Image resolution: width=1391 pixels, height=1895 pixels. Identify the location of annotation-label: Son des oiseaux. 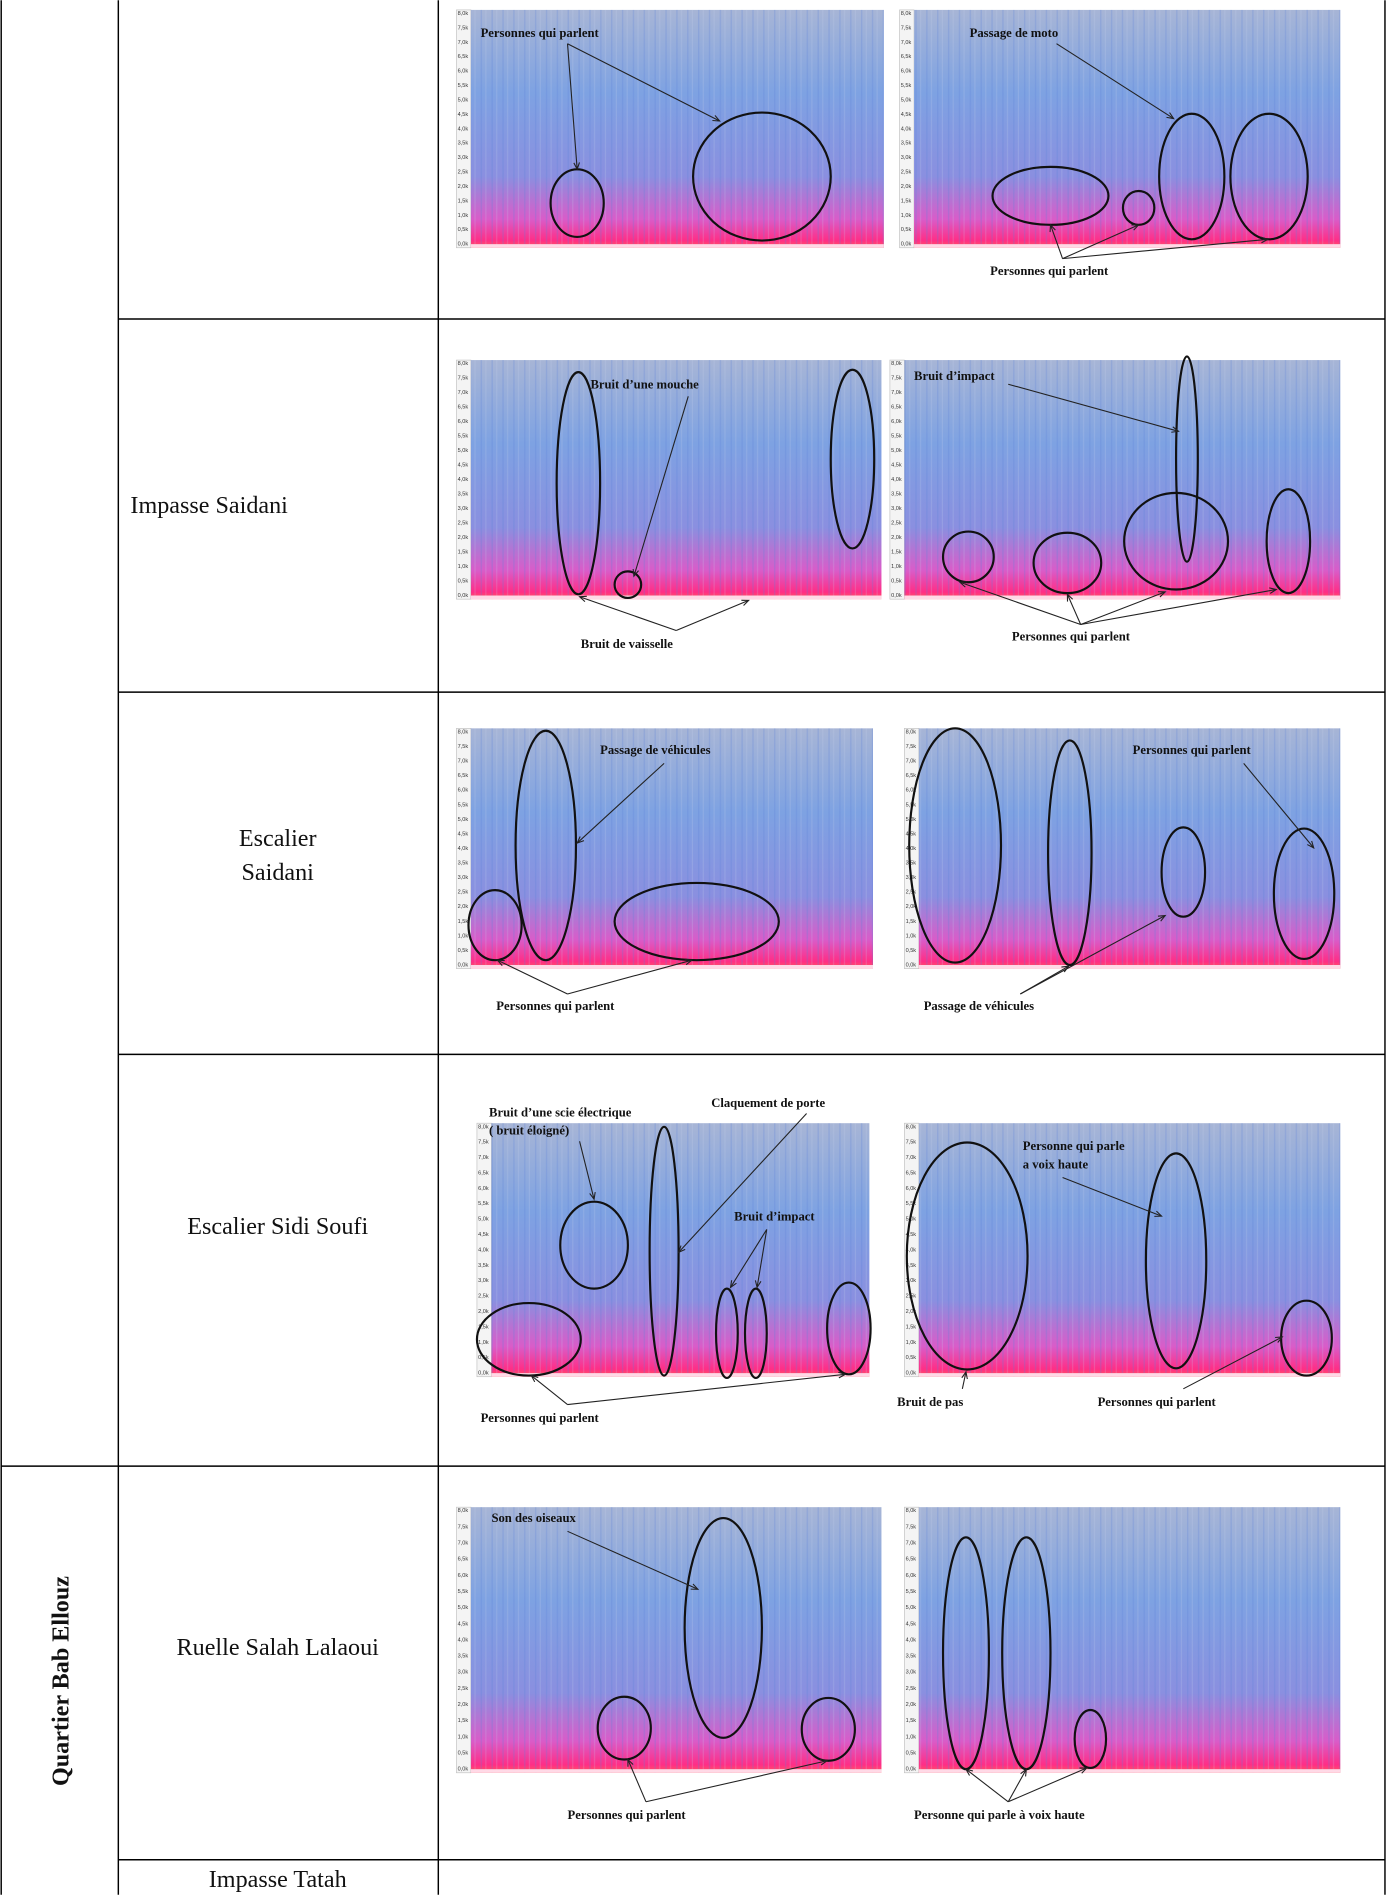
(533, 1518).